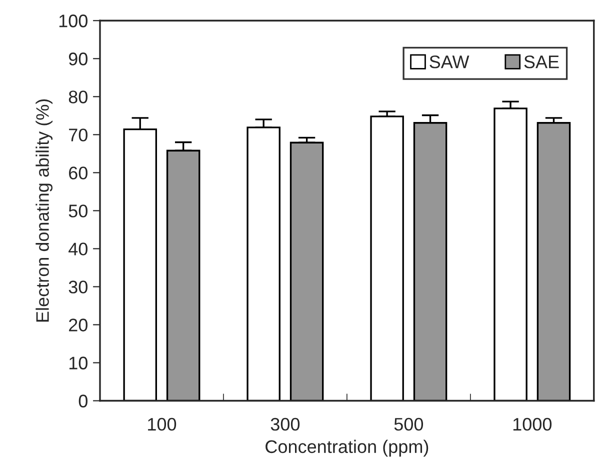 Image resolution: width=606 pixels, height=458 pixels. Describe the element at coordinates (73, 21) in the screenshot. I see `y-tick-label: 100` at that location.